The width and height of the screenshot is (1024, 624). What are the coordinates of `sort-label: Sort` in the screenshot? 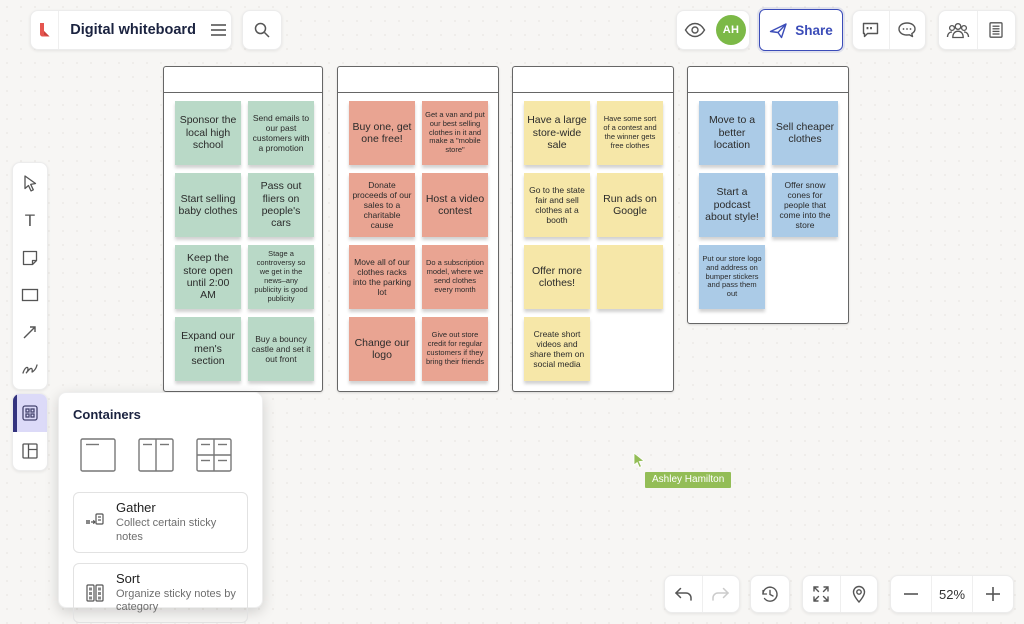 It's located at (128, 578).